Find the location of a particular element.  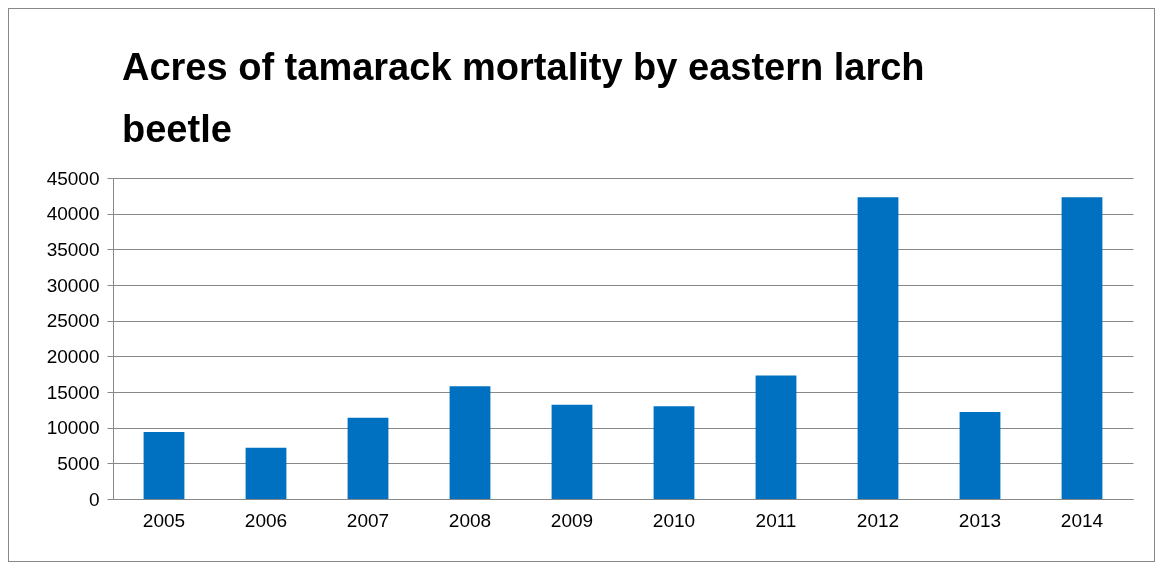

x-tick-label: 2007 is located at coordinates (368, 520).